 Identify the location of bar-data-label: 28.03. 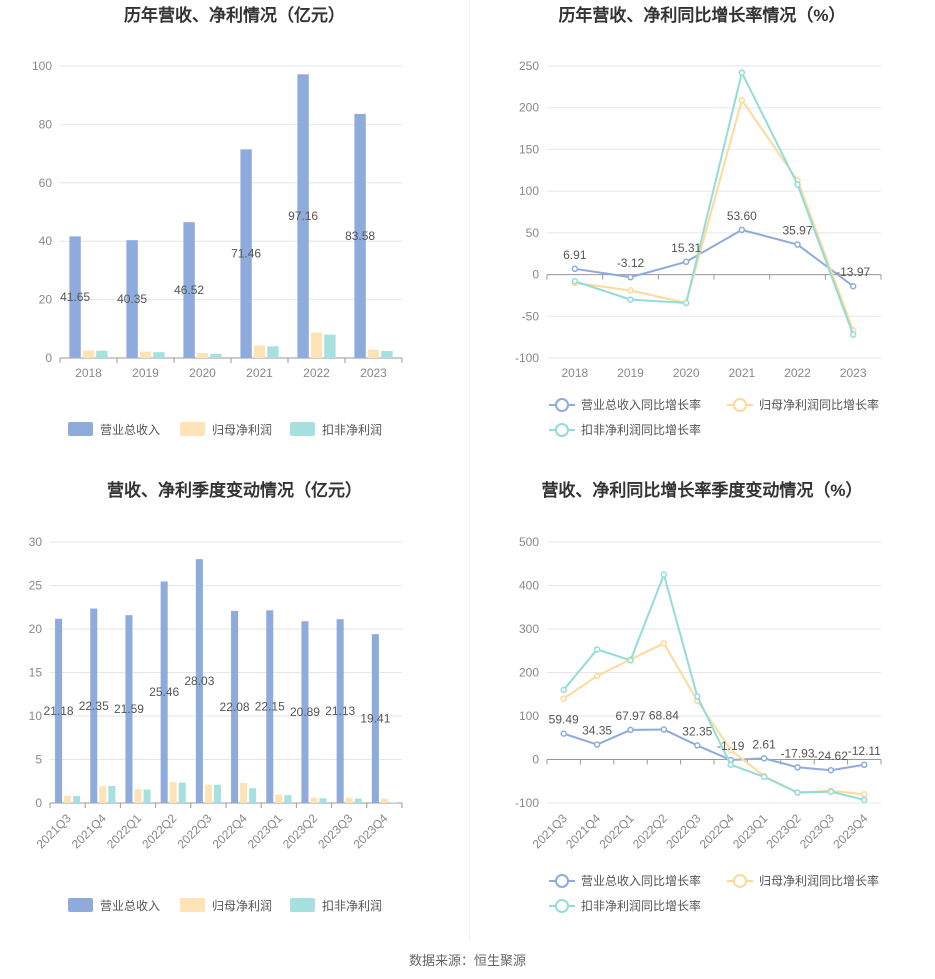
(199, 681).